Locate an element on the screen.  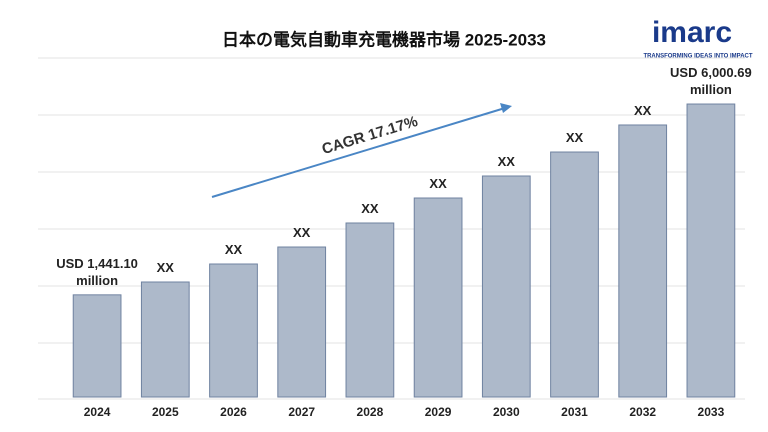
cagr-arrow is located at coordinates (358, 152).